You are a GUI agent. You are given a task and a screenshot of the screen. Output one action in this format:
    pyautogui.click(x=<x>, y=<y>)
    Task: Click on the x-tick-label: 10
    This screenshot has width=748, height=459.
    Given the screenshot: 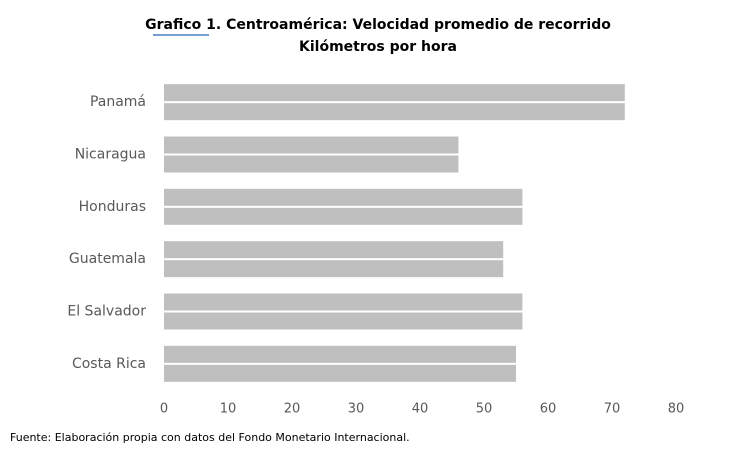 What is the action you would take?
    pyautogui.click(x=228, y=409)
    